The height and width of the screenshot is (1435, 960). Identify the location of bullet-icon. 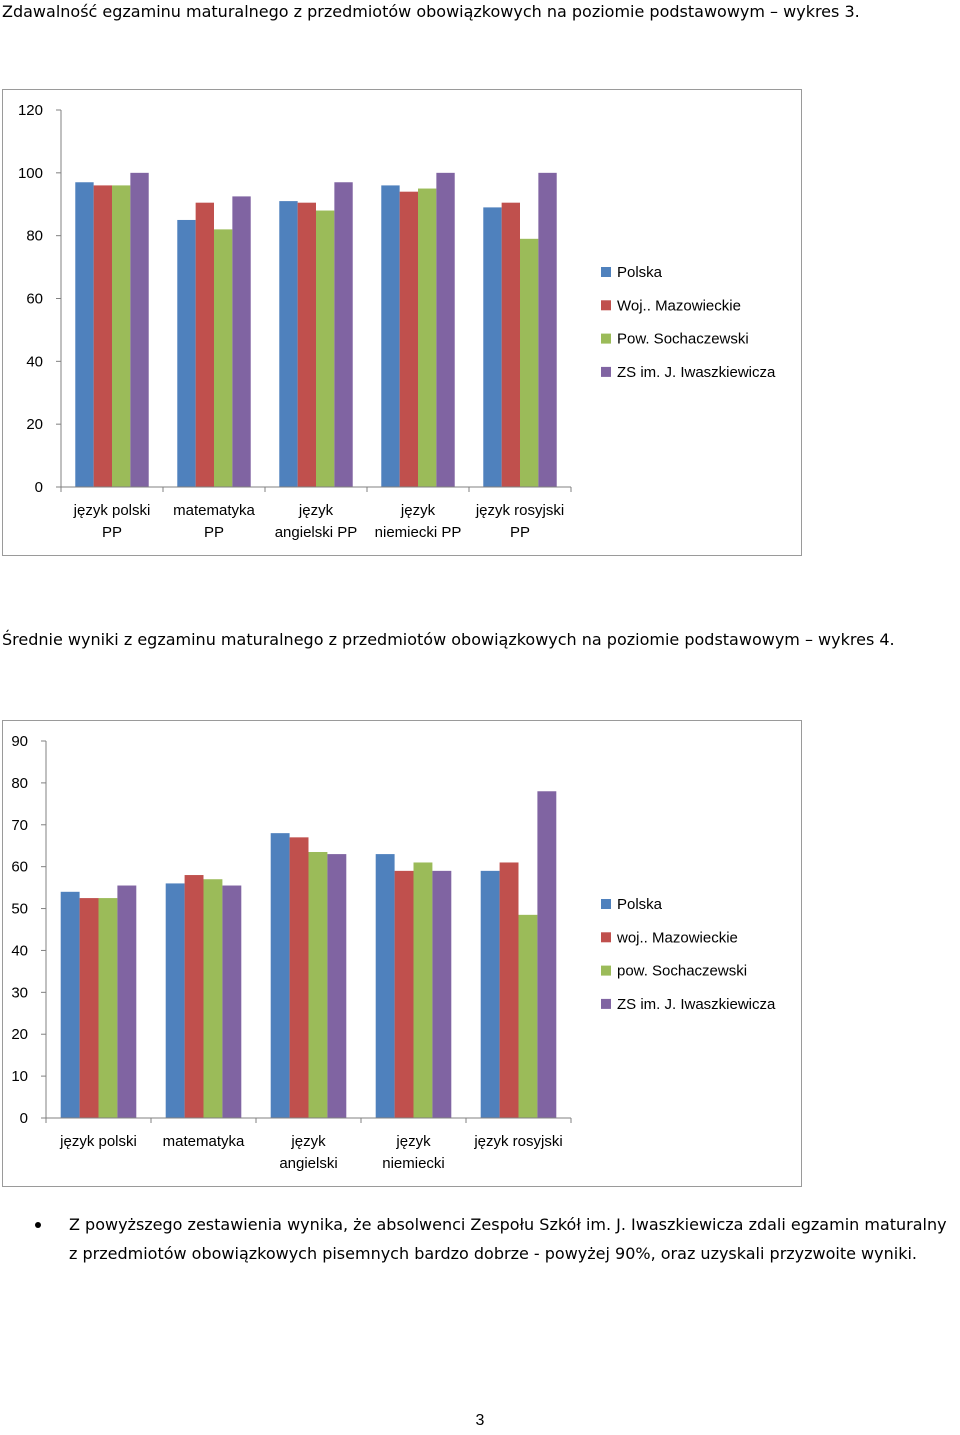
(38, 1225).